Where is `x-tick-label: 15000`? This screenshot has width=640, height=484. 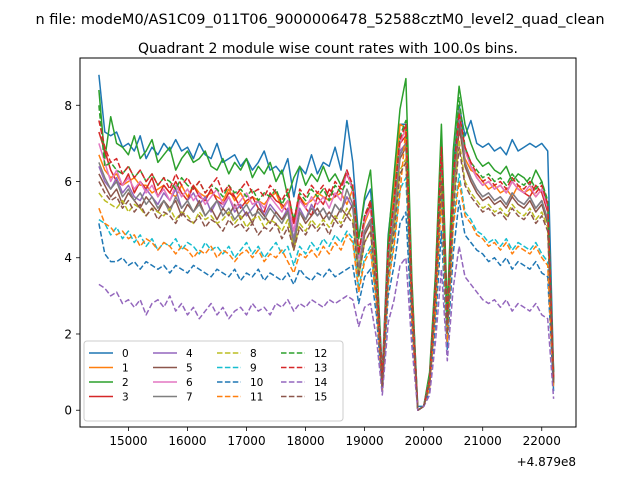 x-tick-label: 15000 is located at coordinates (128, 441).